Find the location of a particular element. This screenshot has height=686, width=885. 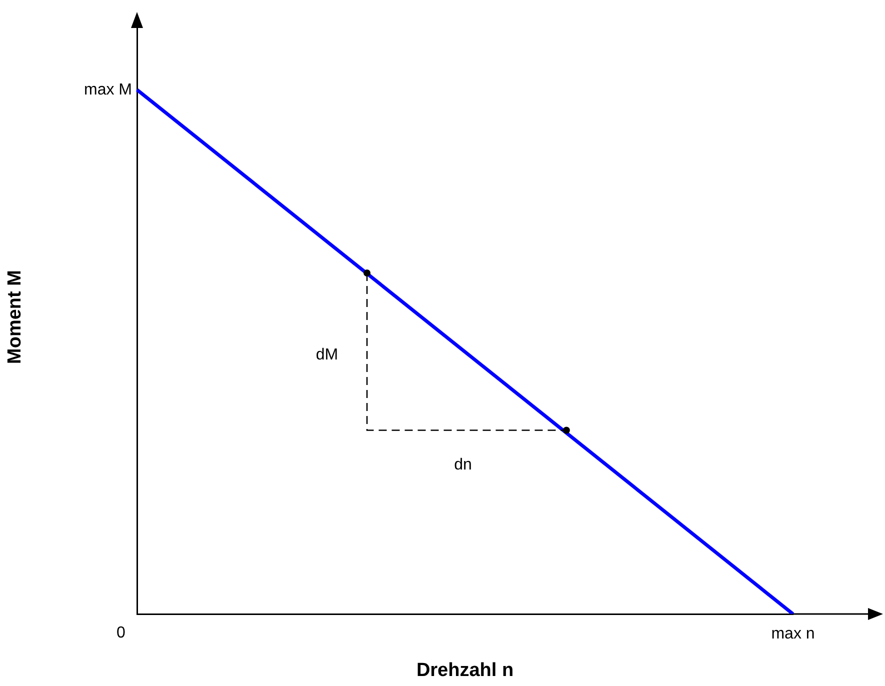

text: max n is located at coordinates (793, 633).